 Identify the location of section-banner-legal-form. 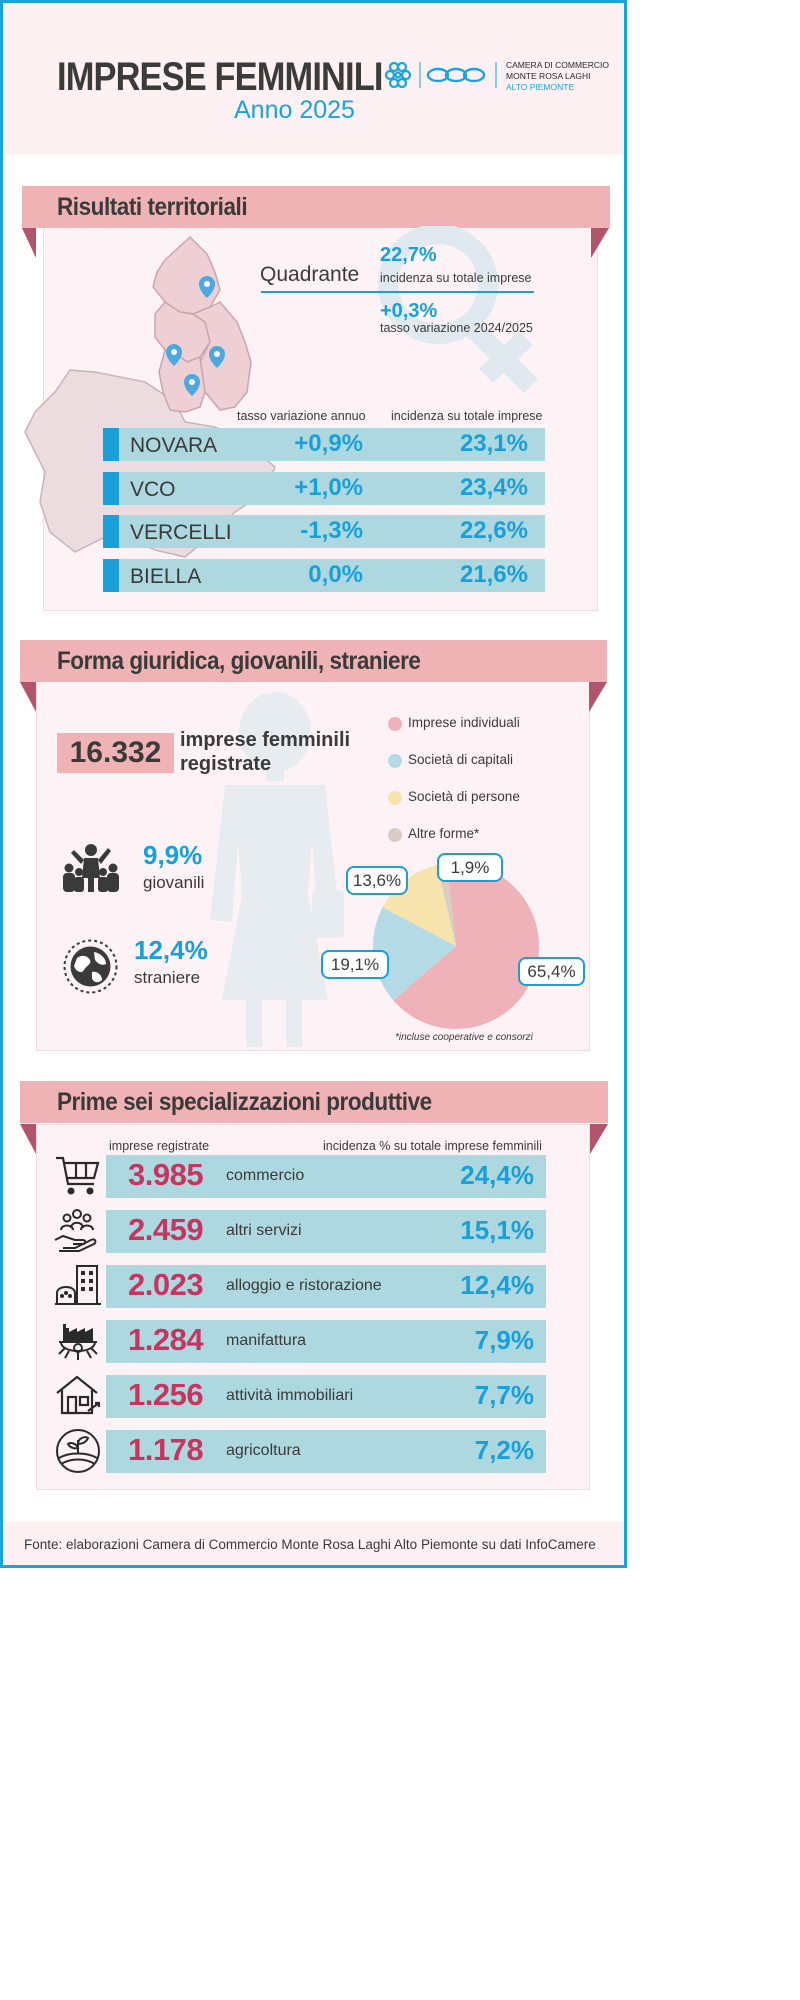
(313, 661).